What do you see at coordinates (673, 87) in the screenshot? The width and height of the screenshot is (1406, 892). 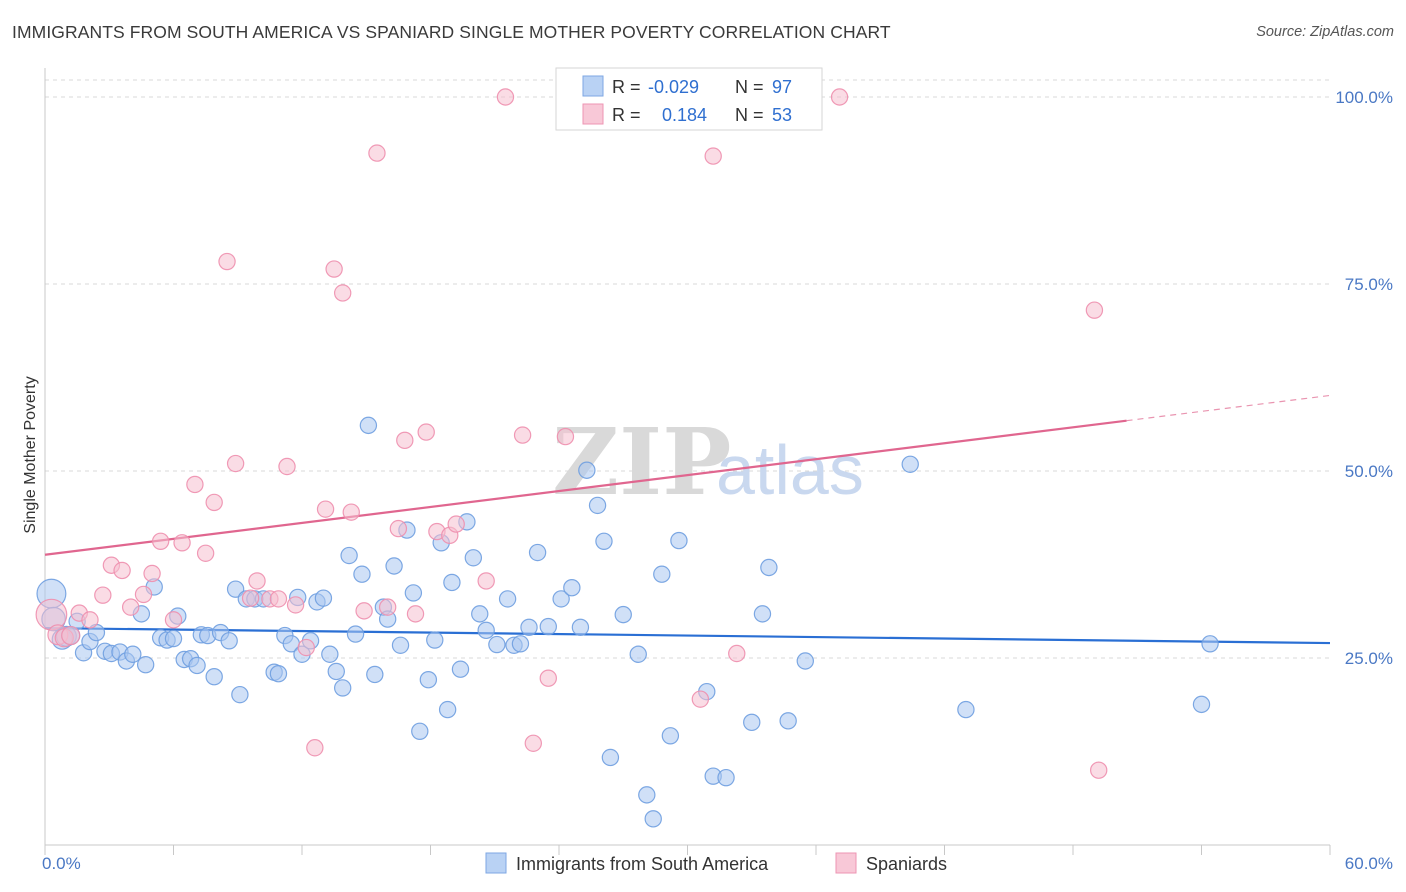 I see `legend-row1-r-value: -0.029` at bounding box center [673, 87].